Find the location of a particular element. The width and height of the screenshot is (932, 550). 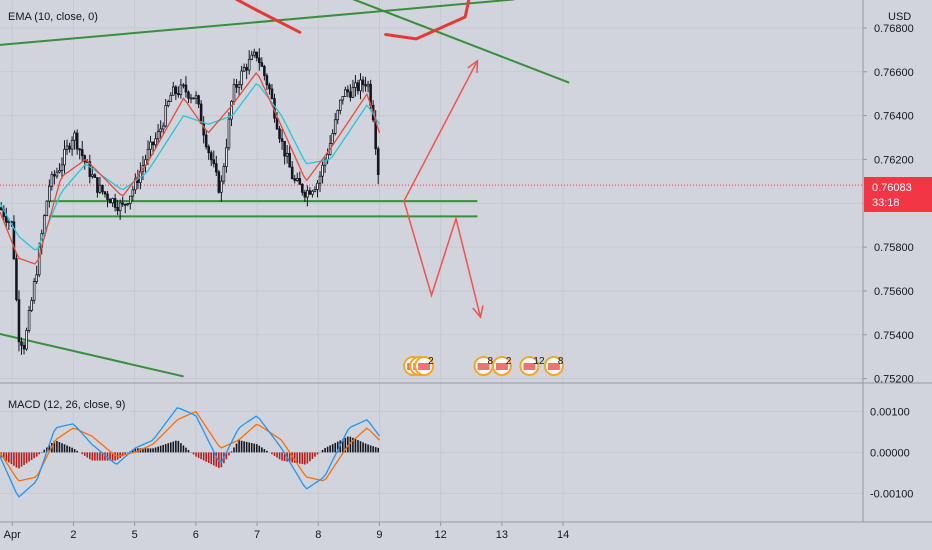

price-indicator-label: EMA (10, close, 0) is located at coordinates (53, 17).